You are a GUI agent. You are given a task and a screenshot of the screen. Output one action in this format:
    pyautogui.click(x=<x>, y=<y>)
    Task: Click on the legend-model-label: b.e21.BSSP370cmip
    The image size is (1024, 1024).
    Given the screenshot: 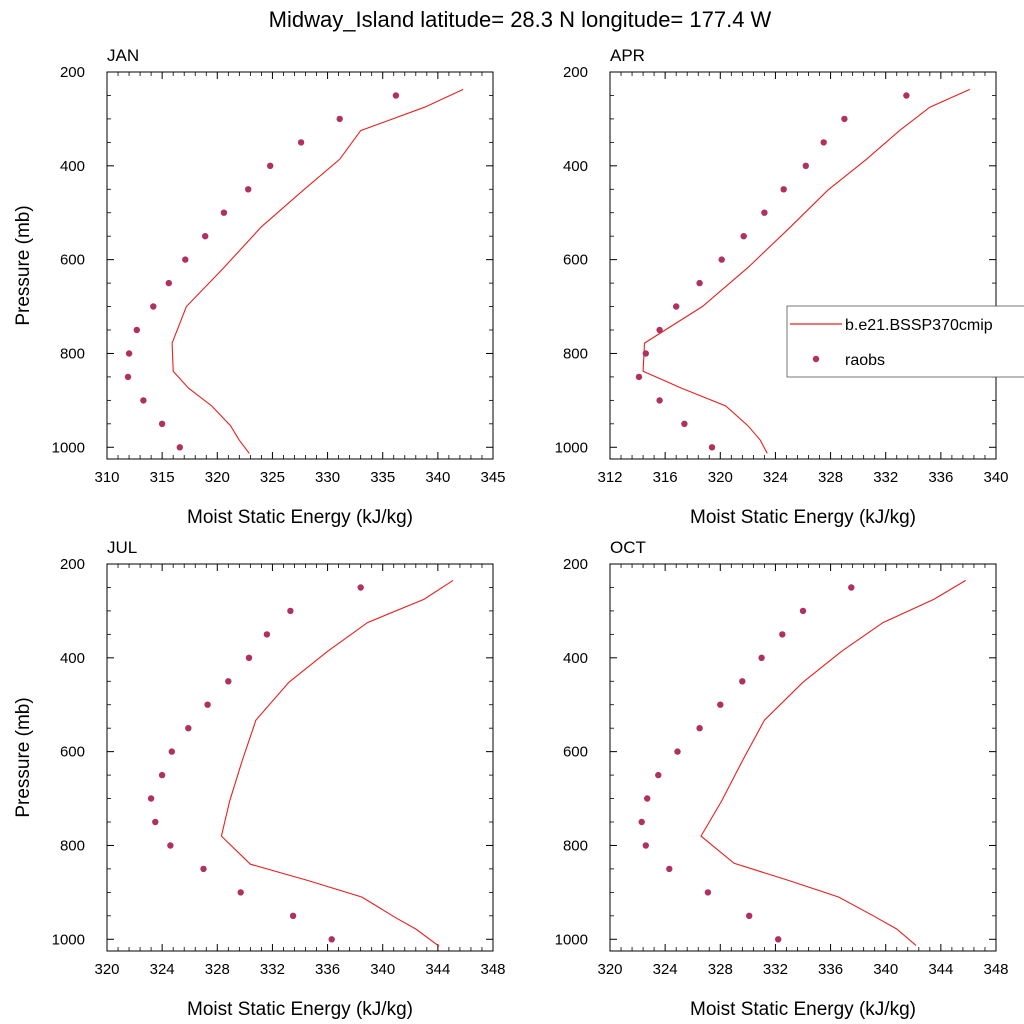 What is the action you would take?
    pyautogui.click(x=919, y=325)
    